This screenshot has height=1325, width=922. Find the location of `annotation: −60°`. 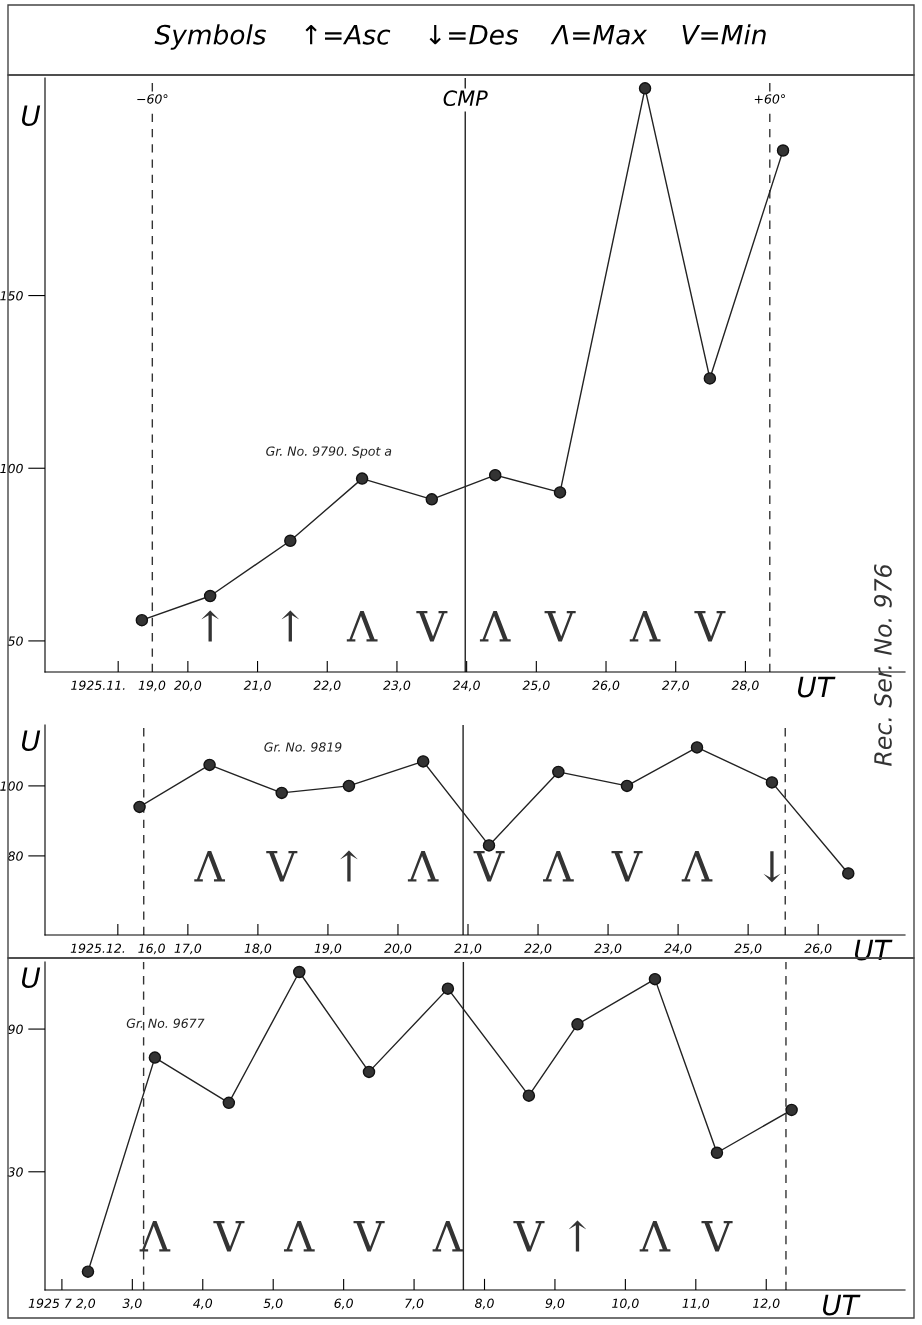

annotation: −60° is located at coordinates (152, 99).